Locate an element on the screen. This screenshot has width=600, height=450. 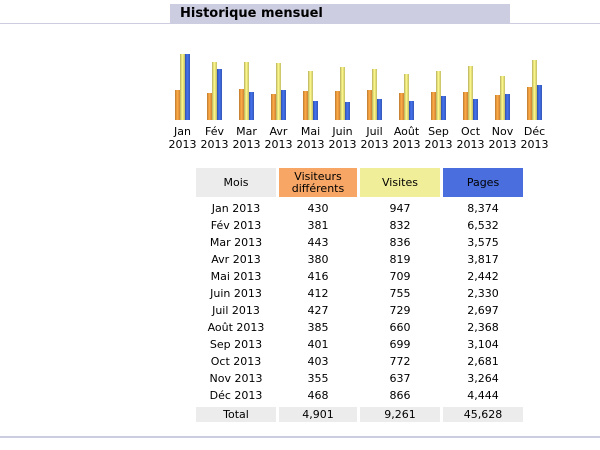
column-header-pages: Pages is located at coordinates (483, 182).